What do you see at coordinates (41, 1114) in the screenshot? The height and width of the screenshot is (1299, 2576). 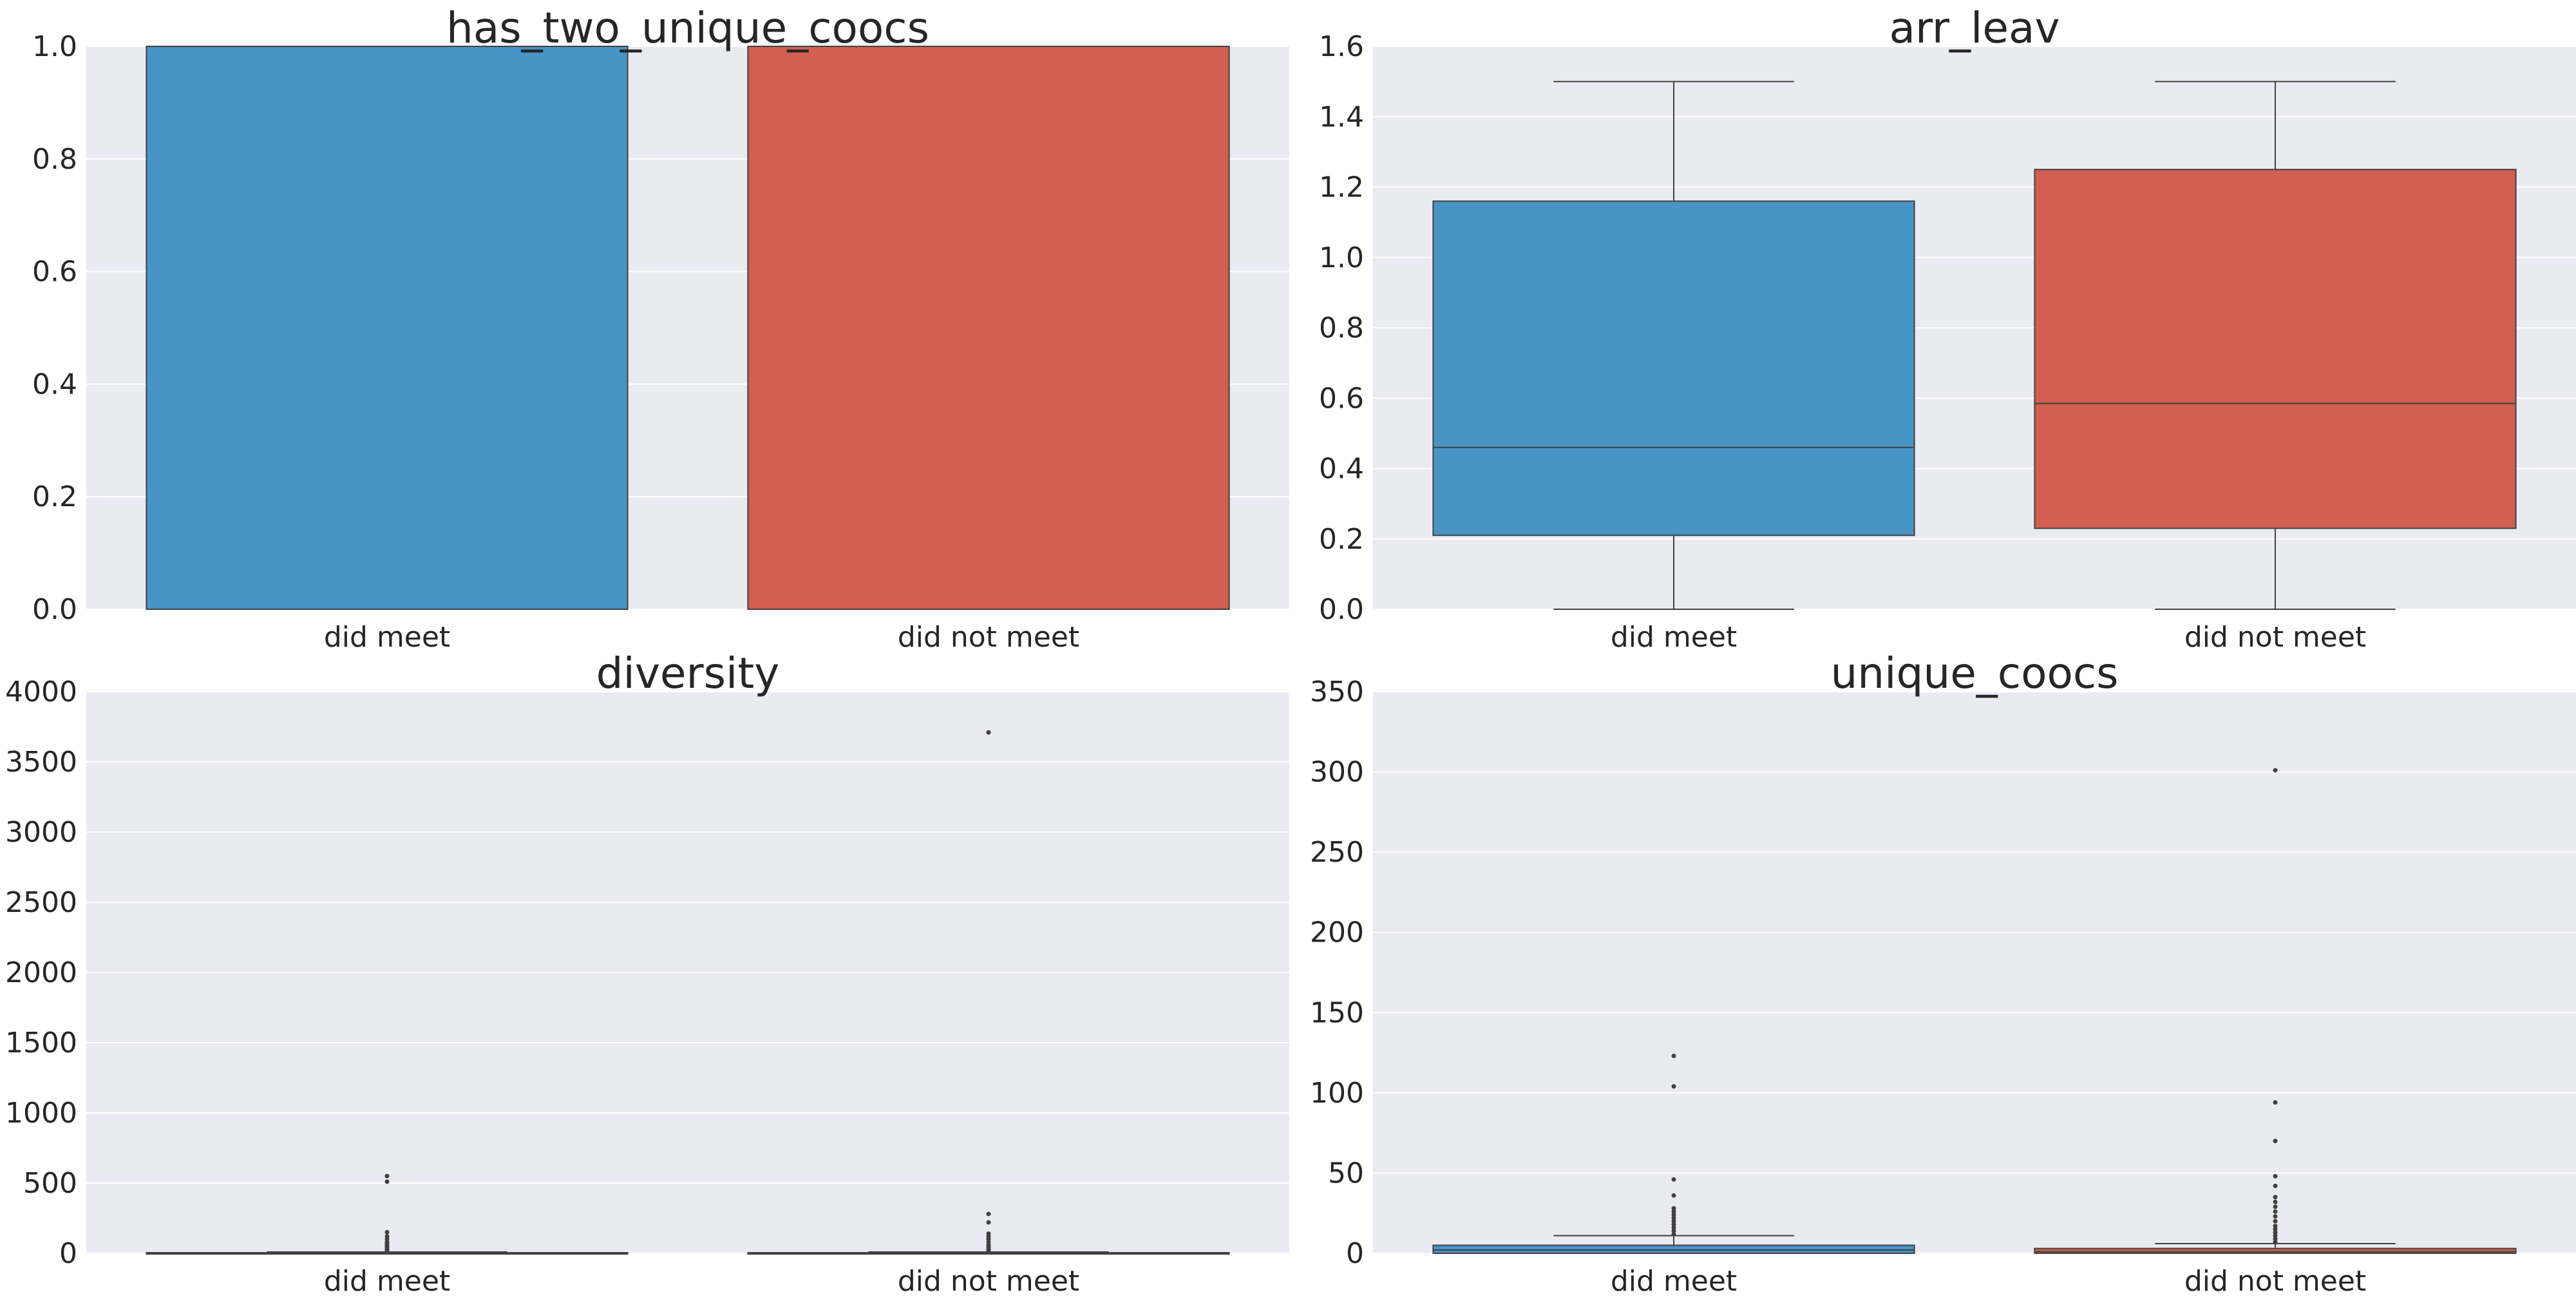 I see `y-tick-label: 1000` at bounding box center [41, 1114].